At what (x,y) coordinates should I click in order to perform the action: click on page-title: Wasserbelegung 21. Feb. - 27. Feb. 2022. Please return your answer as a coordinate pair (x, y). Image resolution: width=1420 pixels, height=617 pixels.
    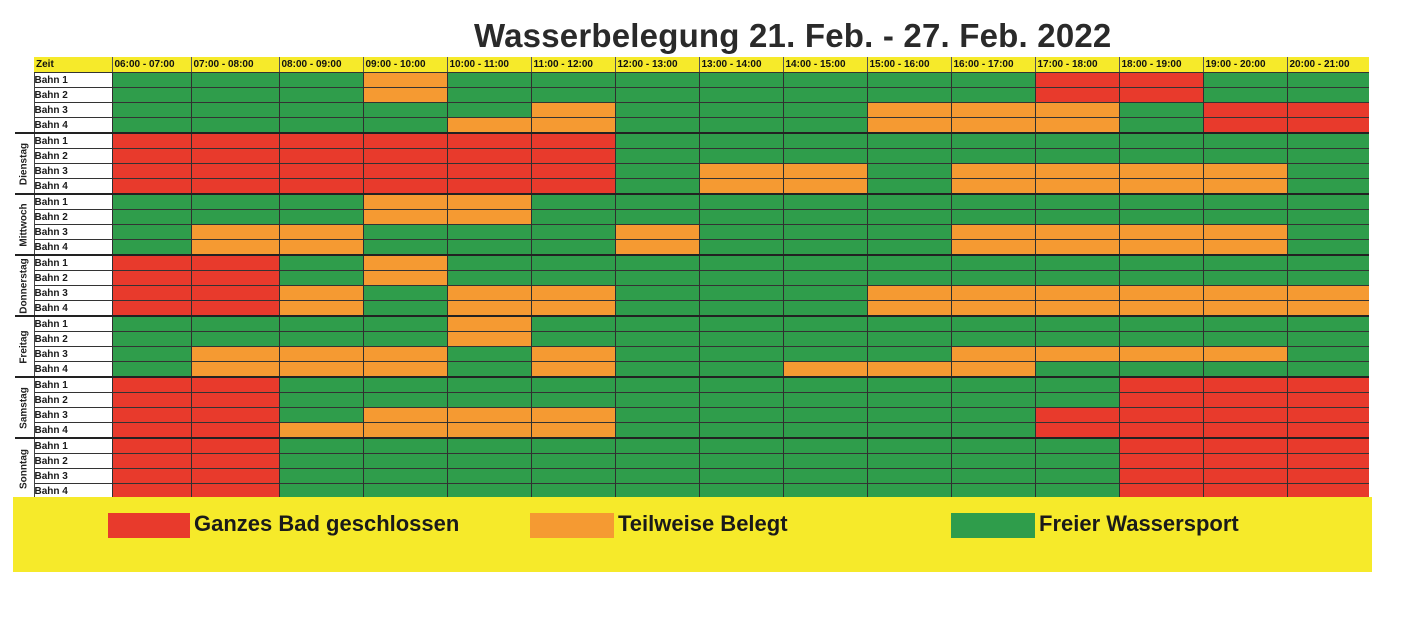
    Looking at the image, I should click on (793, 35).